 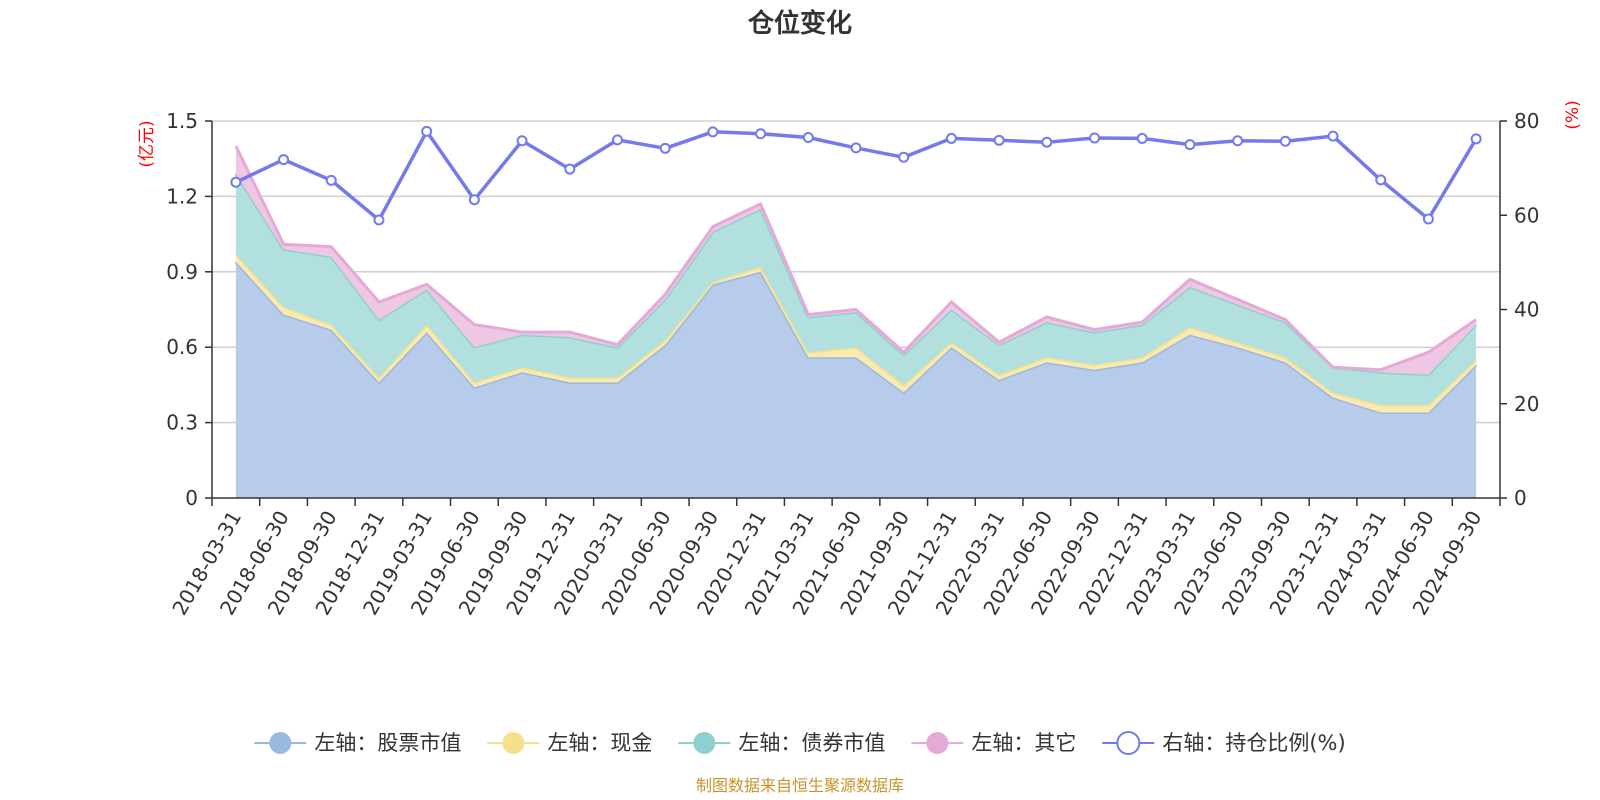 What do you see at coordinates (1023, 743) in the screenshot?
I see `legend-label: 左轴：其它` at bounding box center [1023, 743].